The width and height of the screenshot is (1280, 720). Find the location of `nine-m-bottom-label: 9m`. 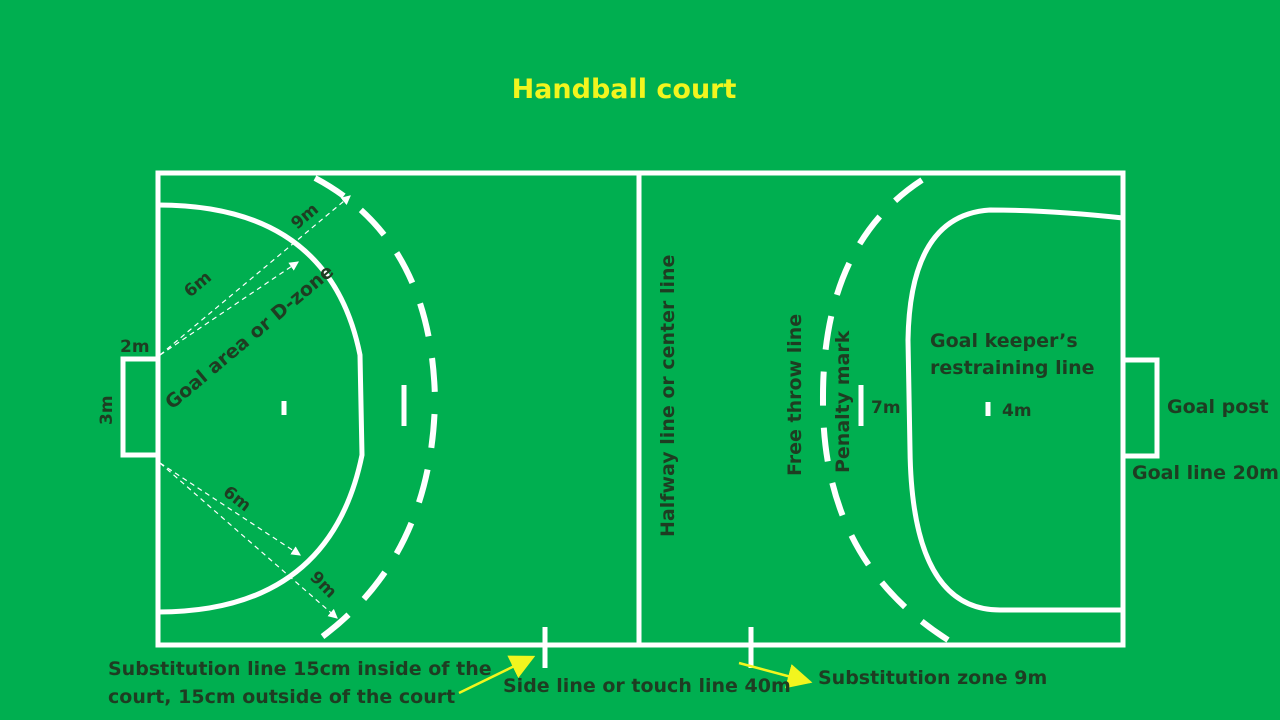

nine-m-bottom-label: 9m is located at coordinates (322, 584).